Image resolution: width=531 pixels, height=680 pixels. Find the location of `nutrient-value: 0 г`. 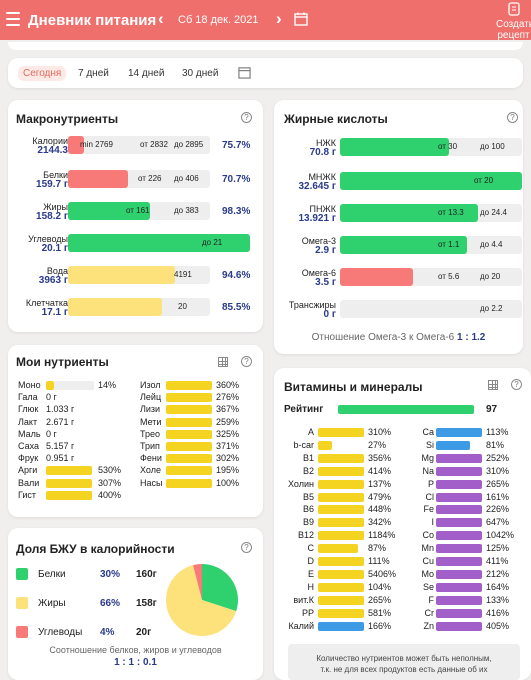

nutrient-value: 0 г is located at coordinates (51, 397).